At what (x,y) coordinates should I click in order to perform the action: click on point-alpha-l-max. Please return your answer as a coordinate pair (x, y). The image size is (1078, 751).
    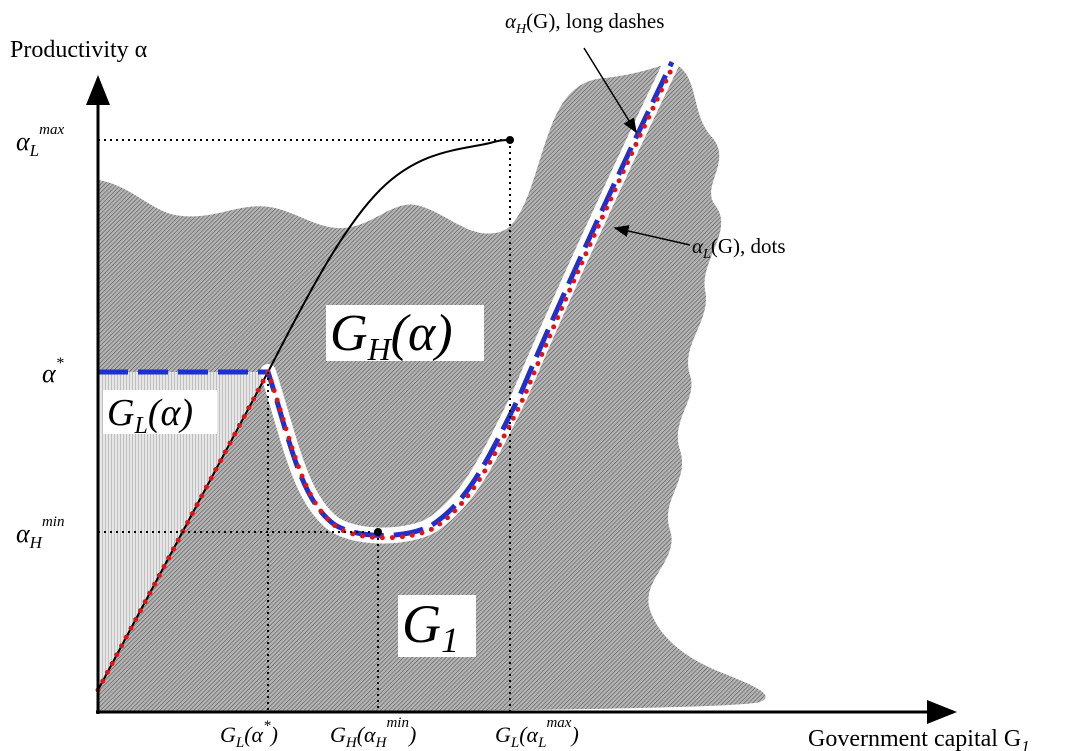
    Looking at the image, I should click on (510, 140).